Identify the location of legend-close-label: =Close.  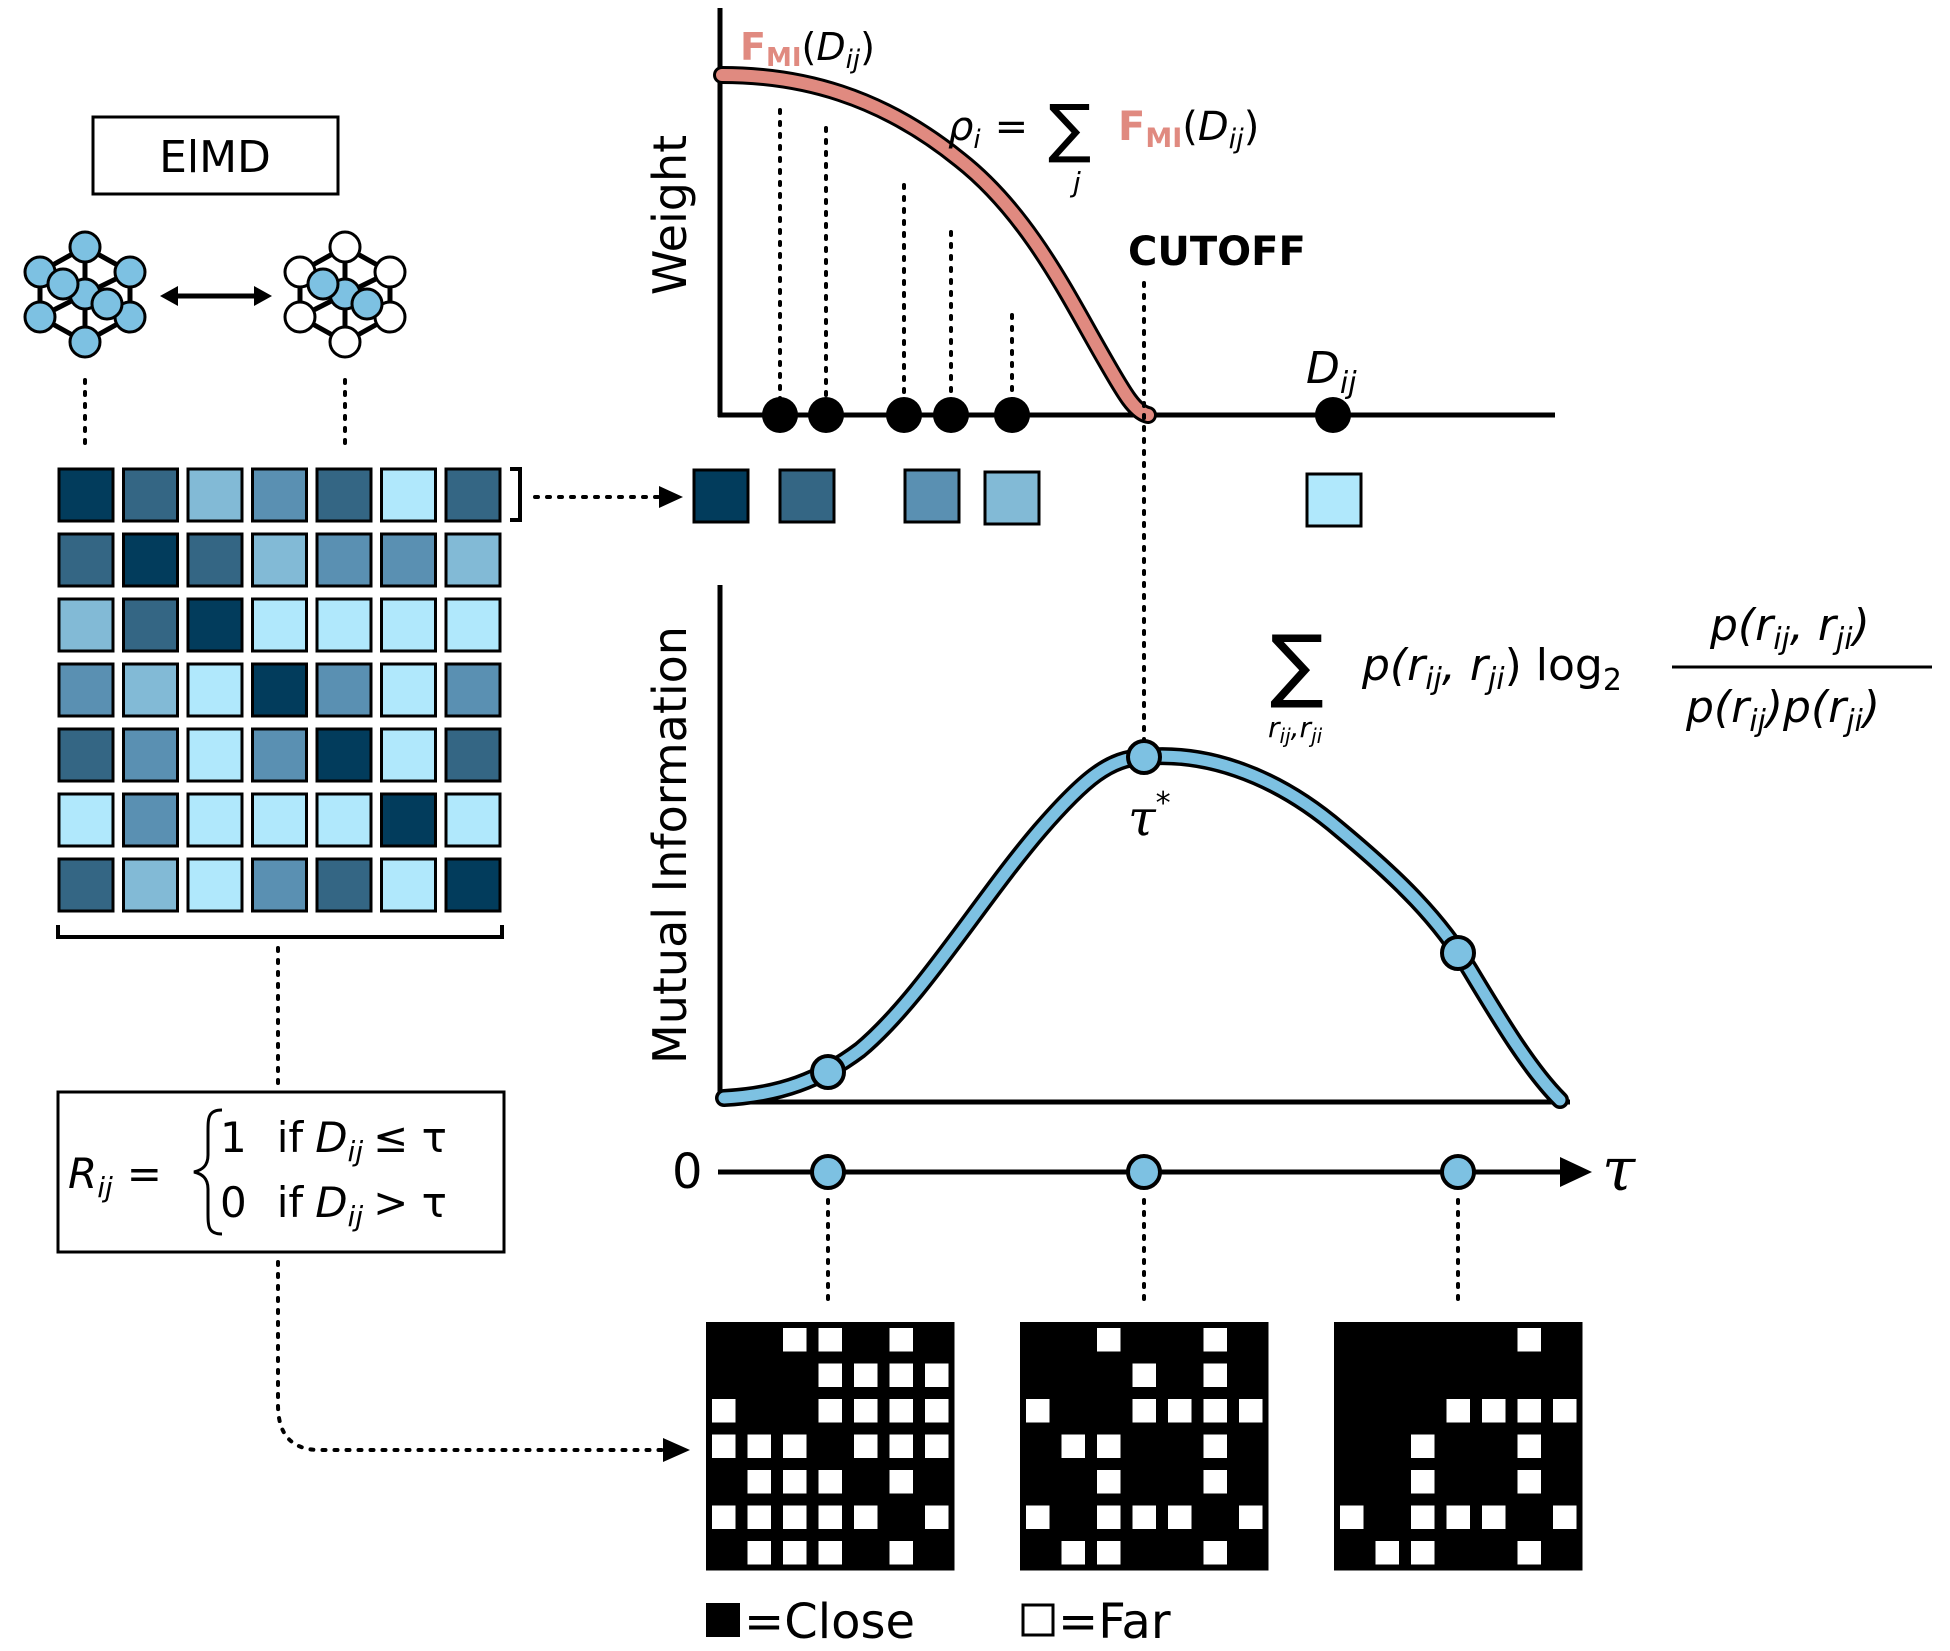
(829, 1622).